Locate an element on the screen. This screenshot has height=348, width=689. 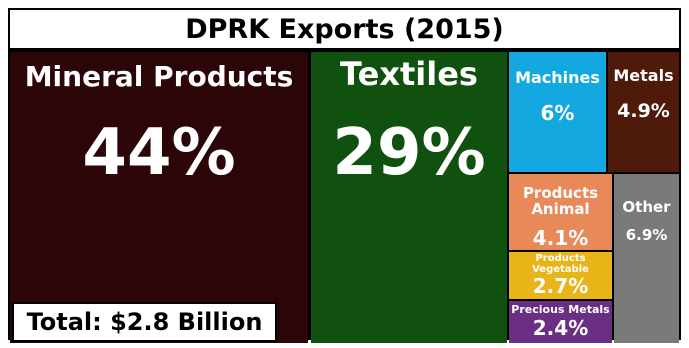
total-label: Total: $2.8 Billion is located at coordinates (144, 322).